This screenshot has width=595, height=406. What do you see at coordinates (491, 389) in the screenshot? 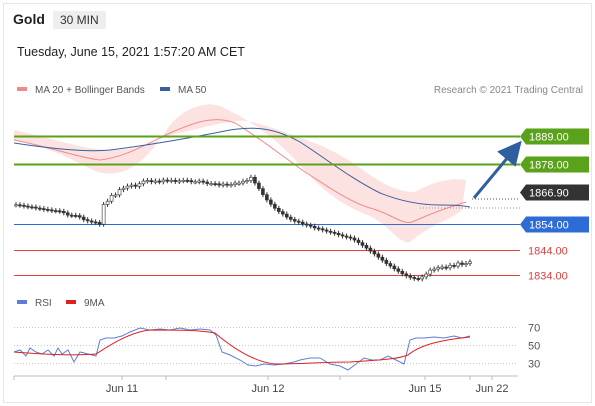
I see `x-tick-label: Jun 22` at bounding box center [491, 389].